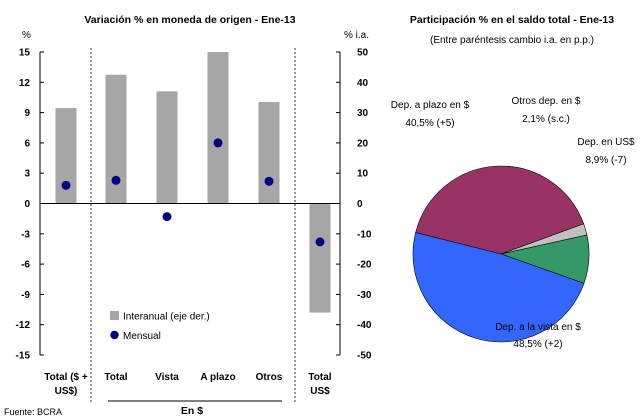  I want to click on left-axis-tick-label: -9, so click(25, 295).